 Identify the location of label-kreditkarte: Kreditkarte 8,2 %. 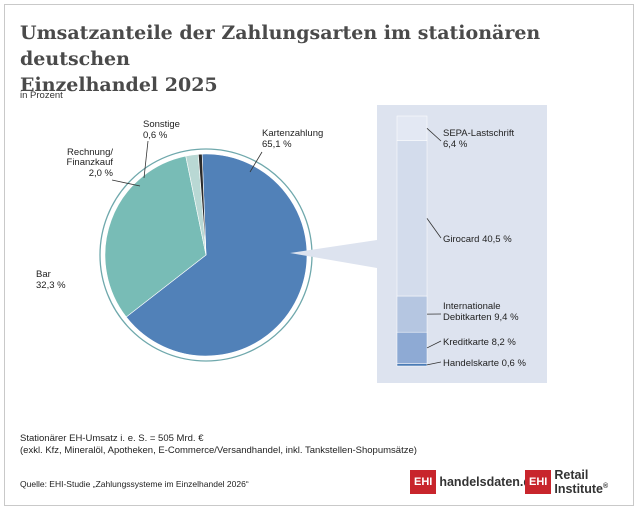
(479, 342).